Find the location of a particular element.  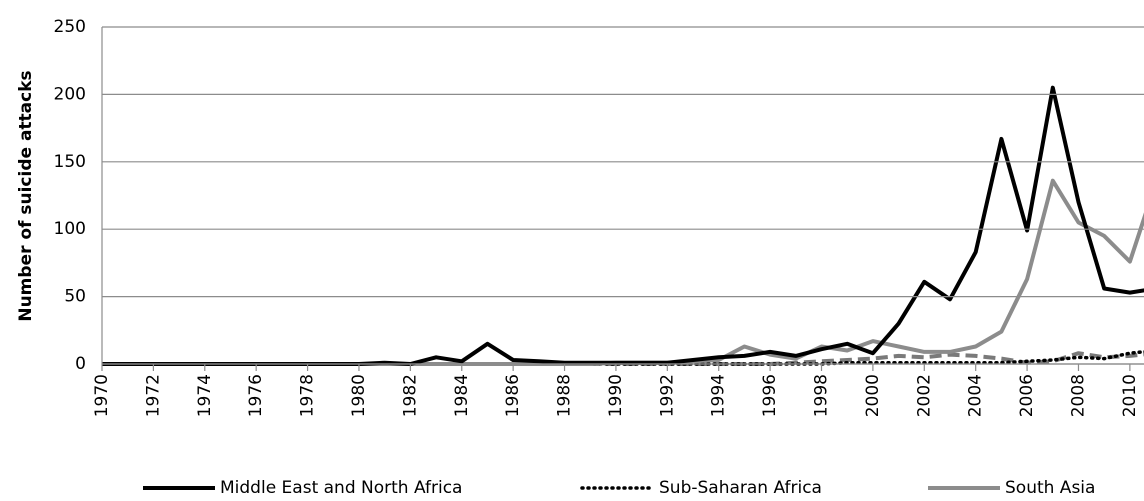

y-tick-label: 100 is located at coordinates (70, 229).